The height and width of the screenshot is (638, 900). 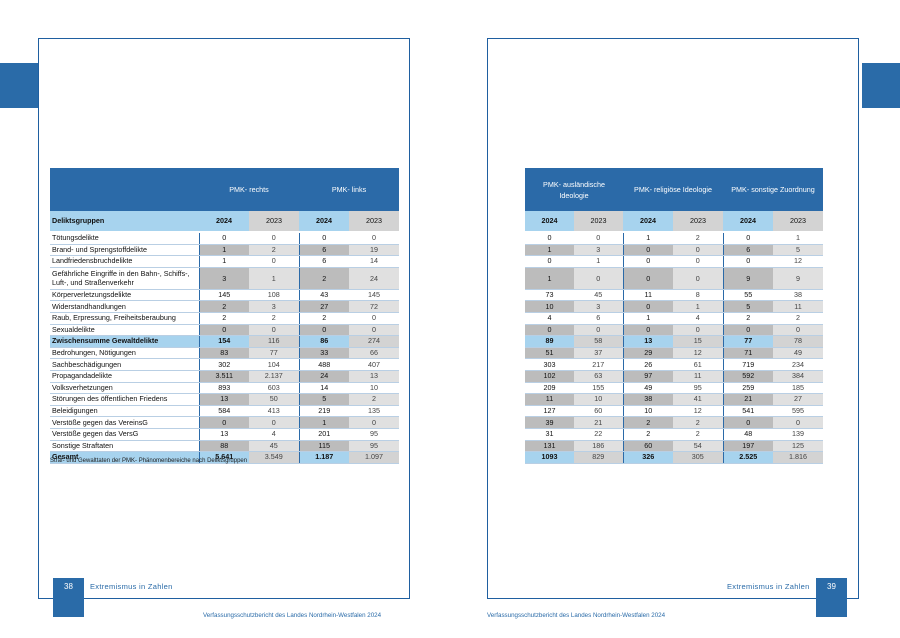 What do you see at coordinates (698, 399) in the screenshot?
I see `table-cell: 41` at bounding box center [698, 399].